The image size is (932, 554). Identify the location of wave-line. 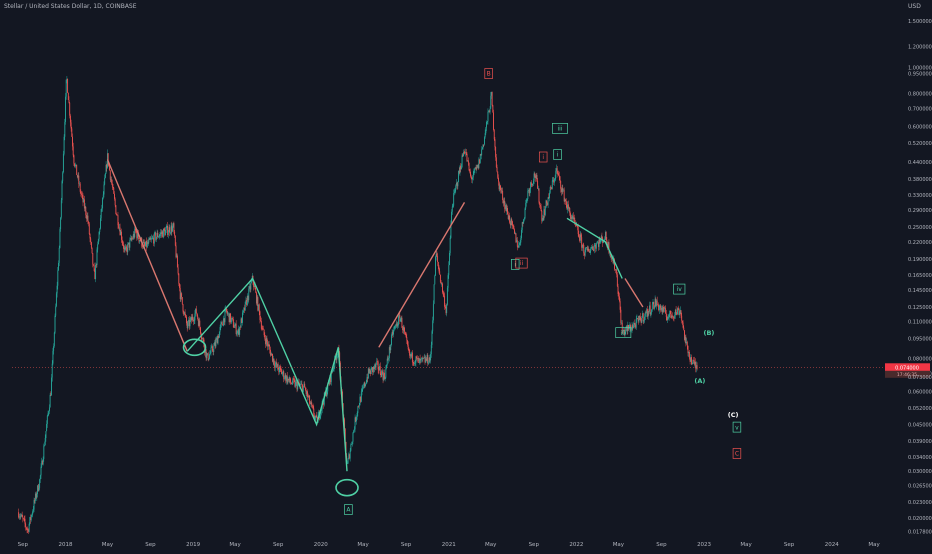
(634, 293).